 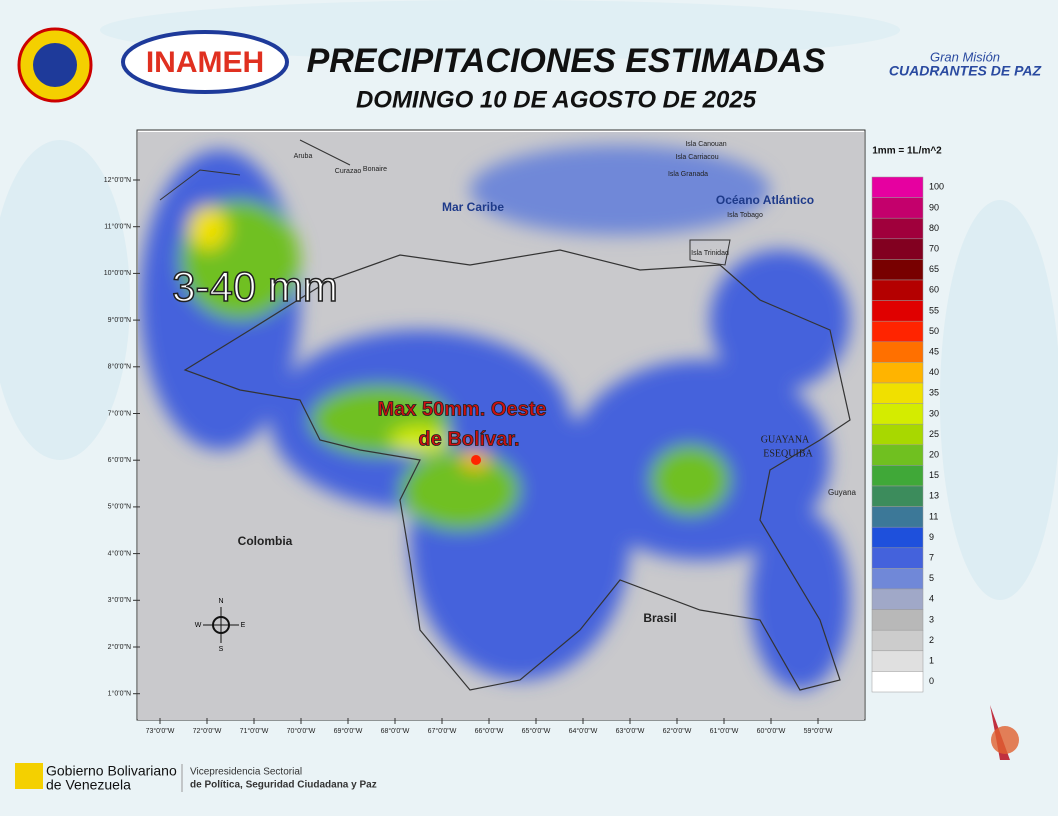 What do you see at coordinates (119, 367) in the screenshot?
I see `lat-tick-label: 8°0'0"N` at bounding box center [119, 367].